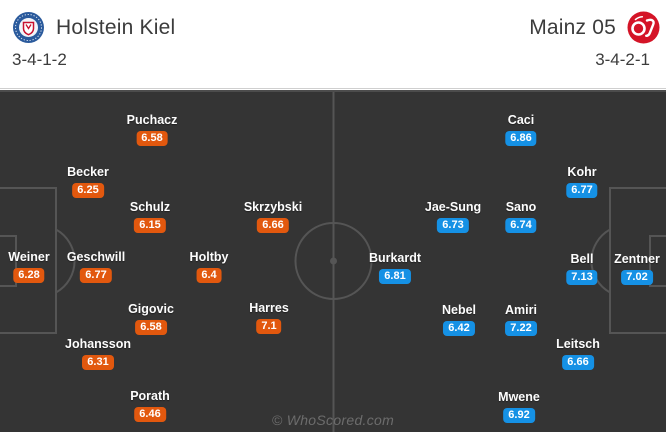 The height and width of the screenshot is (432, 666). I want to click on player-becker: Becker 6.25, so click(88, 182).